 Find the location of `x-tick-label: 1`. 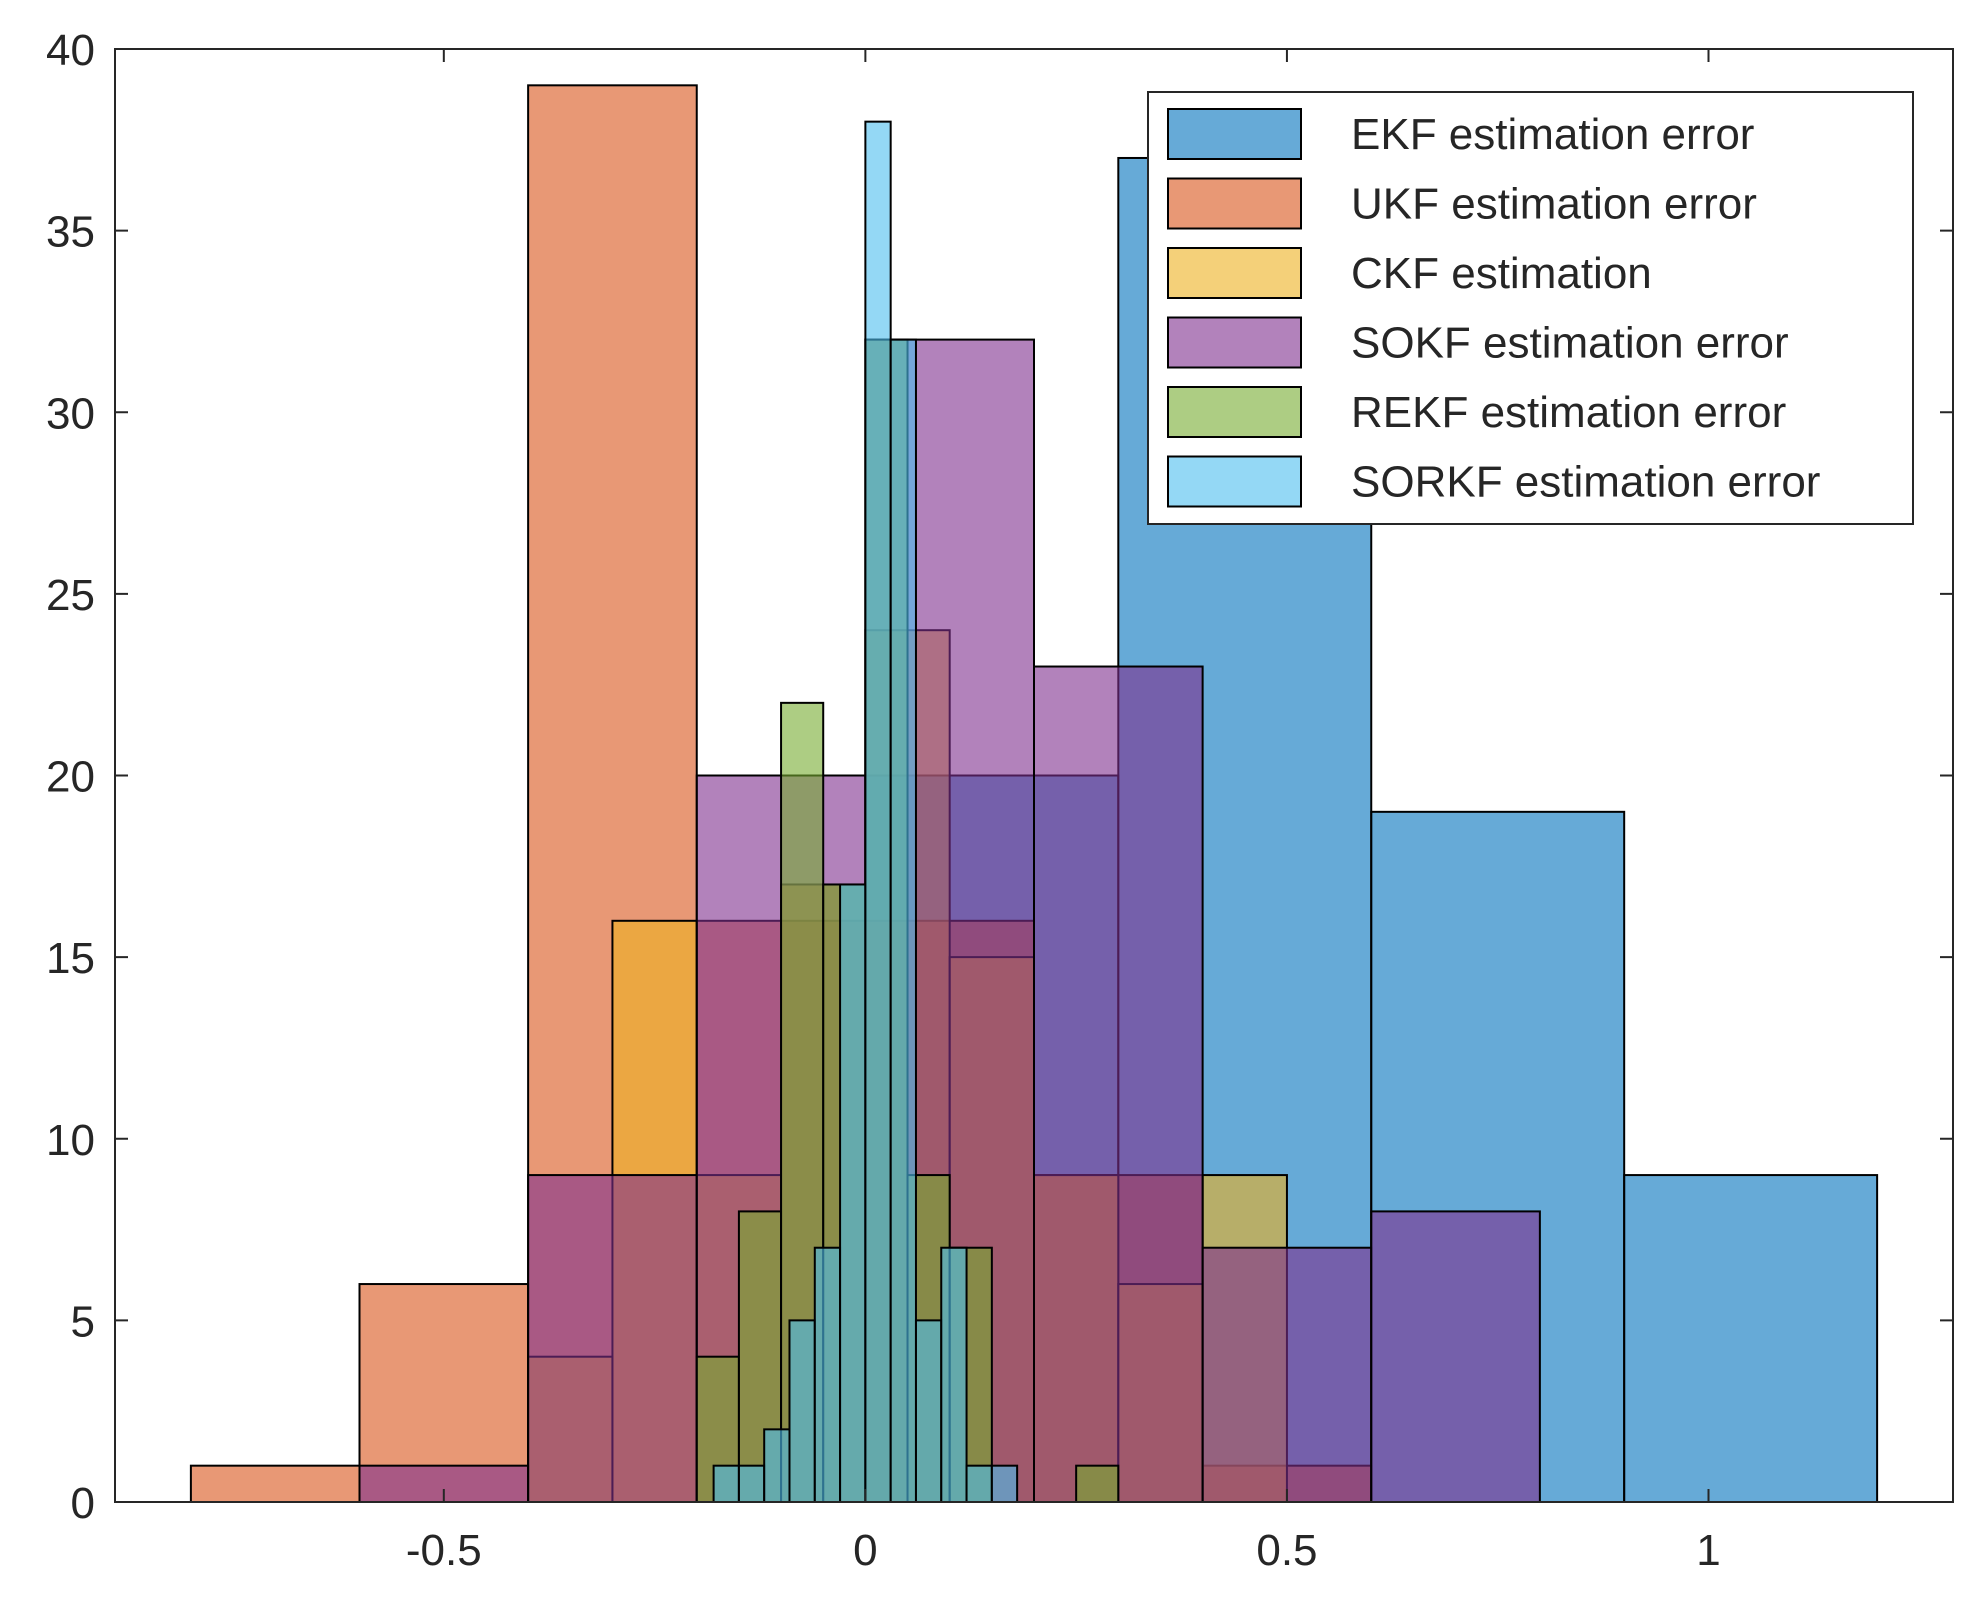

x-tick-label: 1 is located at coordinates (1708, 1550).